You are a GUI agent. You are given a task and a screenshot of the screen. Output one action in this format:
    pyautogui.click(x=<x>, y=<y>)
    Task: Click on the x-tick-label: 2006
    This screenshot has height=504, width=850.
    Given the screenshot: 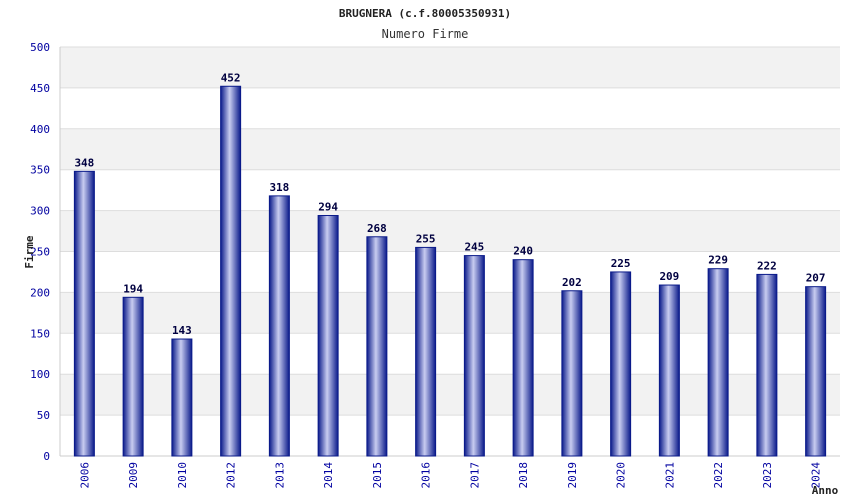 What is the action you would take?
    pyautogui.click(x=84, y=475)
    